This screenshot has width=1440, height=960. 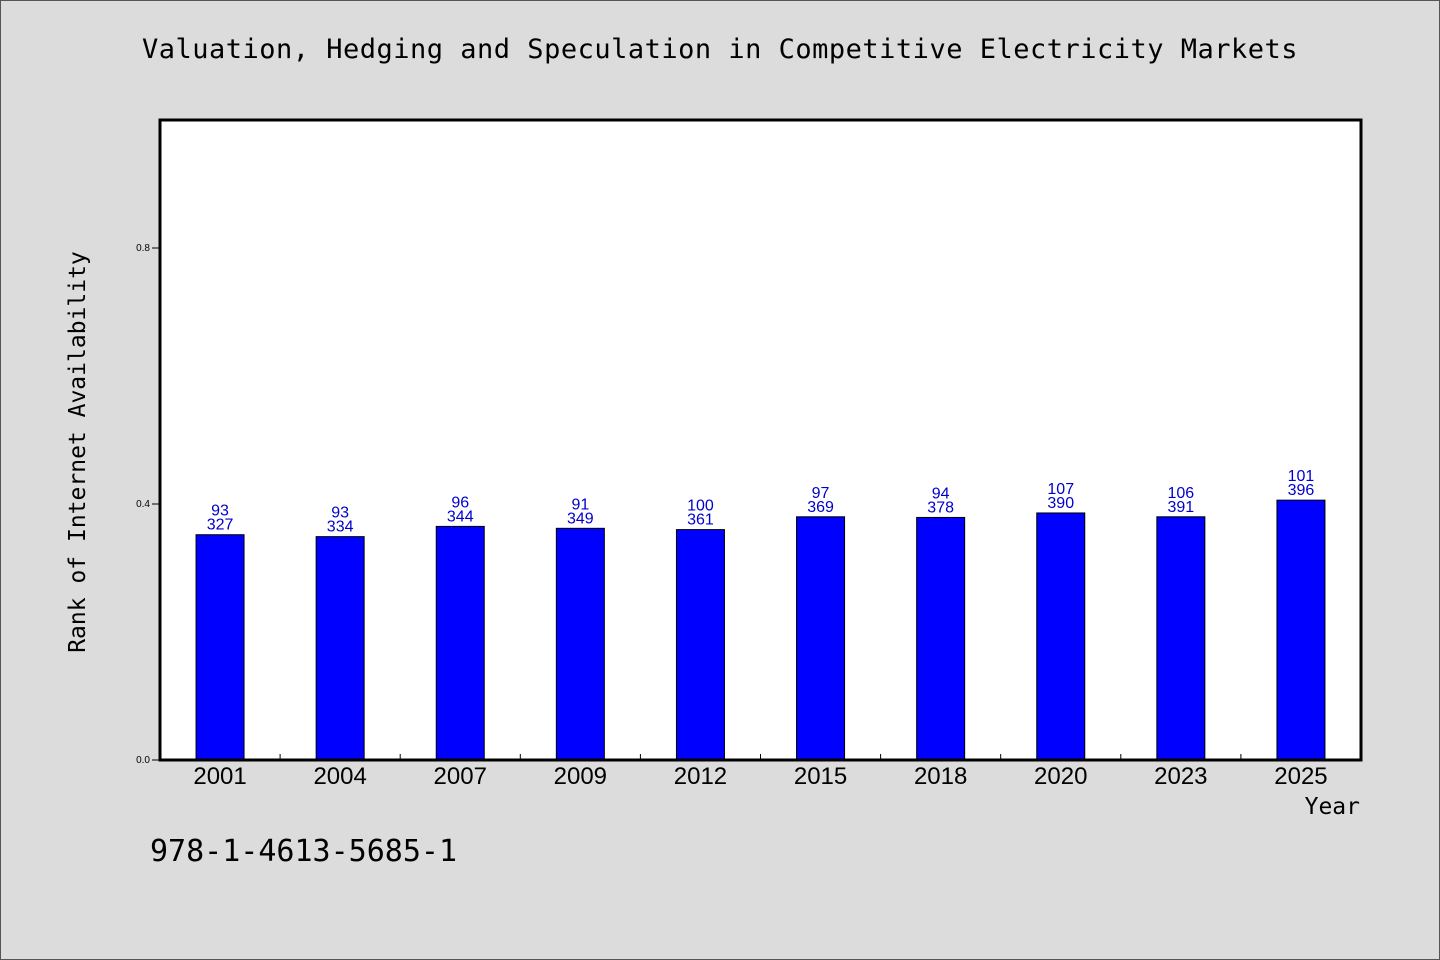 I want to click on y-tick-label: 0.0, so click(x=143, y=760).